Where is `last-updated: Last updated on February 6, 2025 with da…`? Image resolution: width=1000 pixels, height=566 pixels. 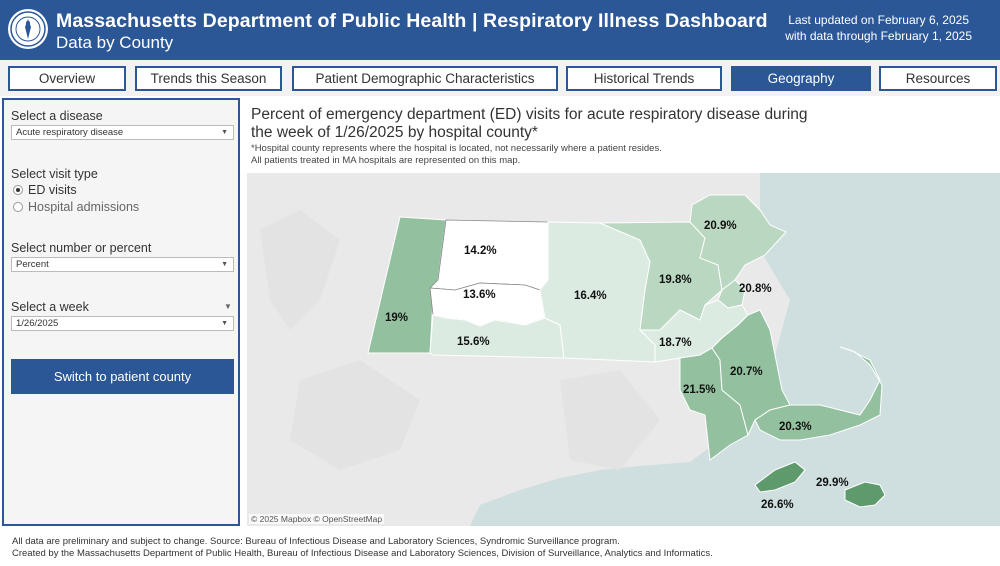 last-updated: Last updated on February 6, 2025 with da… is located at coordinates (878, 28).